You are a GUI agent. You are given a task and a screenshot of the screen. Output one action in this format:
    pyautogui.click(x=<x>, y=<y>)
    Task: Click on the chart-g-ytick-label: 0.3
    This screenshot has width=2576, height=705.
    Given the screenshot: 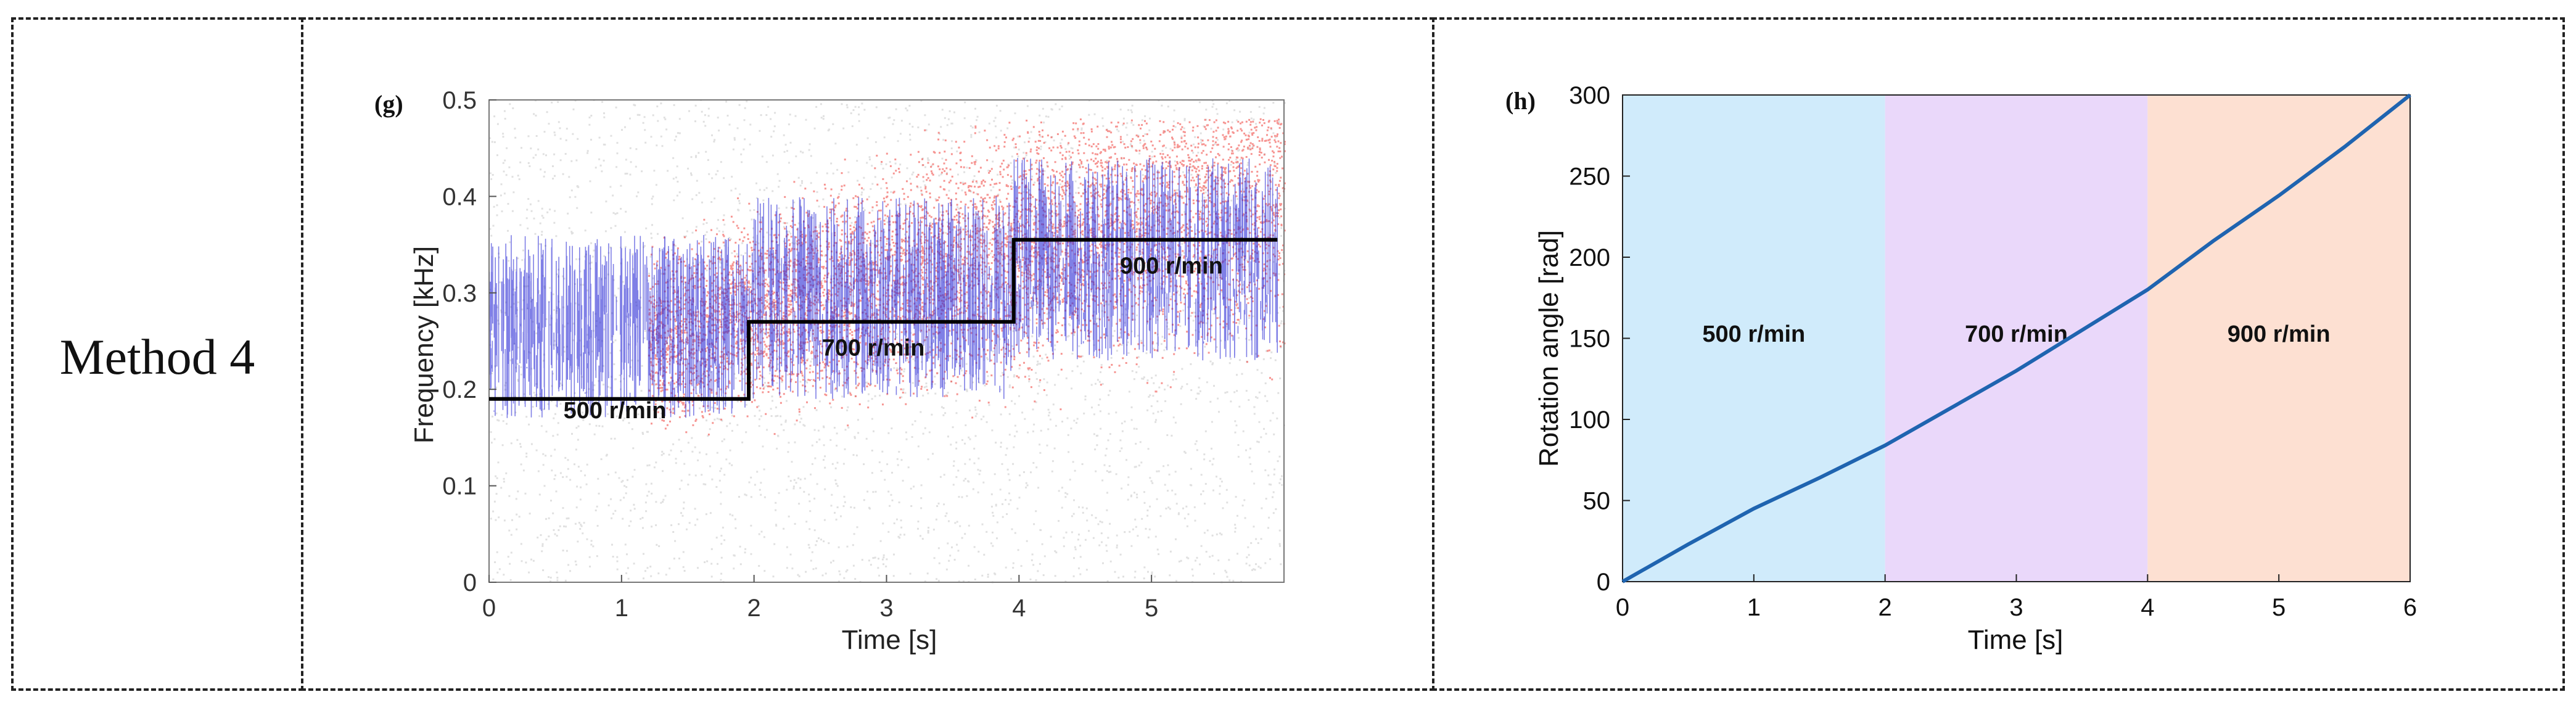 What is the action you would take?
    pyautogui.click(x=459, y=293)
    